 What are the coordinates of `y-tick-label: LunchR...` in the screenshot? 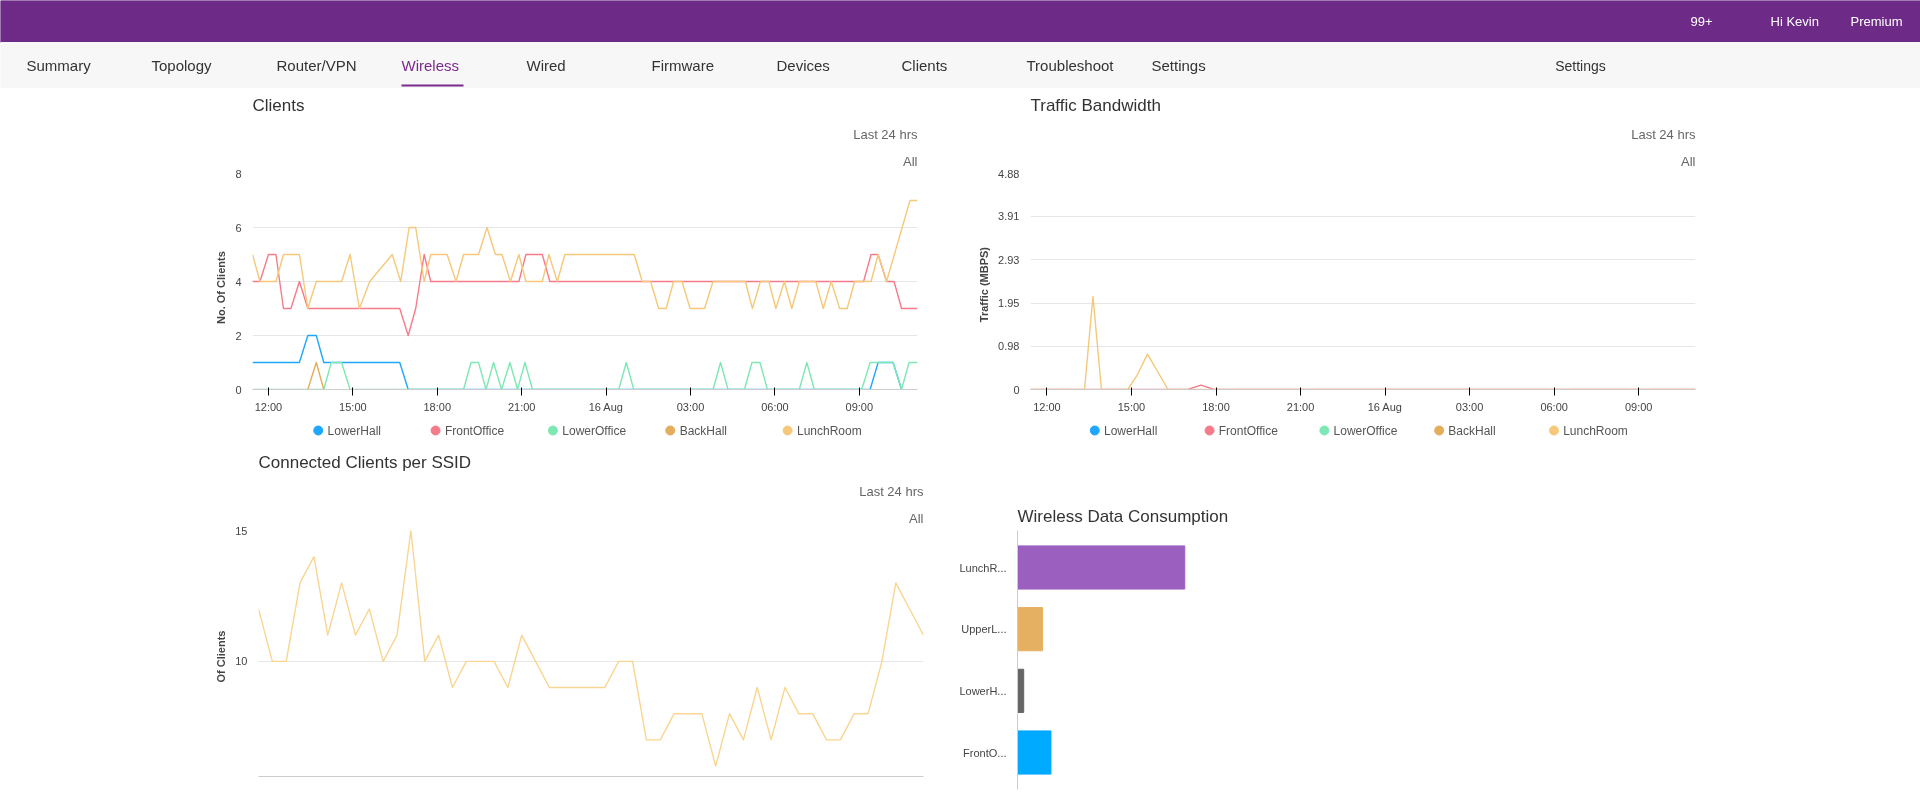 It's located at (983, 567).